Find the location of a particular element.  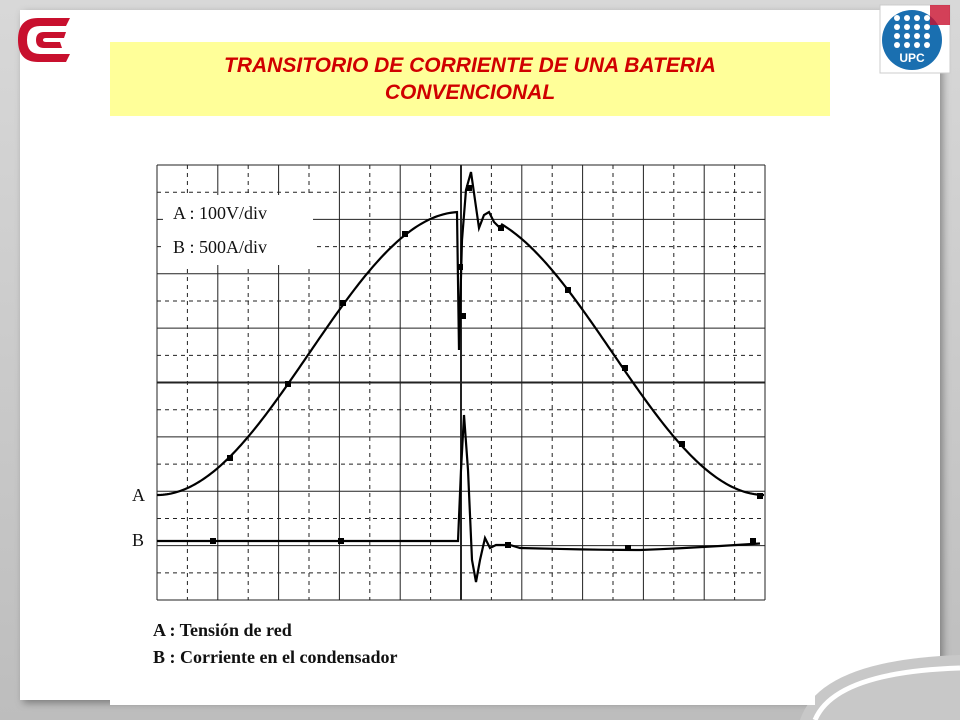

logo-text: UPC is located at coordinates (912, 58).